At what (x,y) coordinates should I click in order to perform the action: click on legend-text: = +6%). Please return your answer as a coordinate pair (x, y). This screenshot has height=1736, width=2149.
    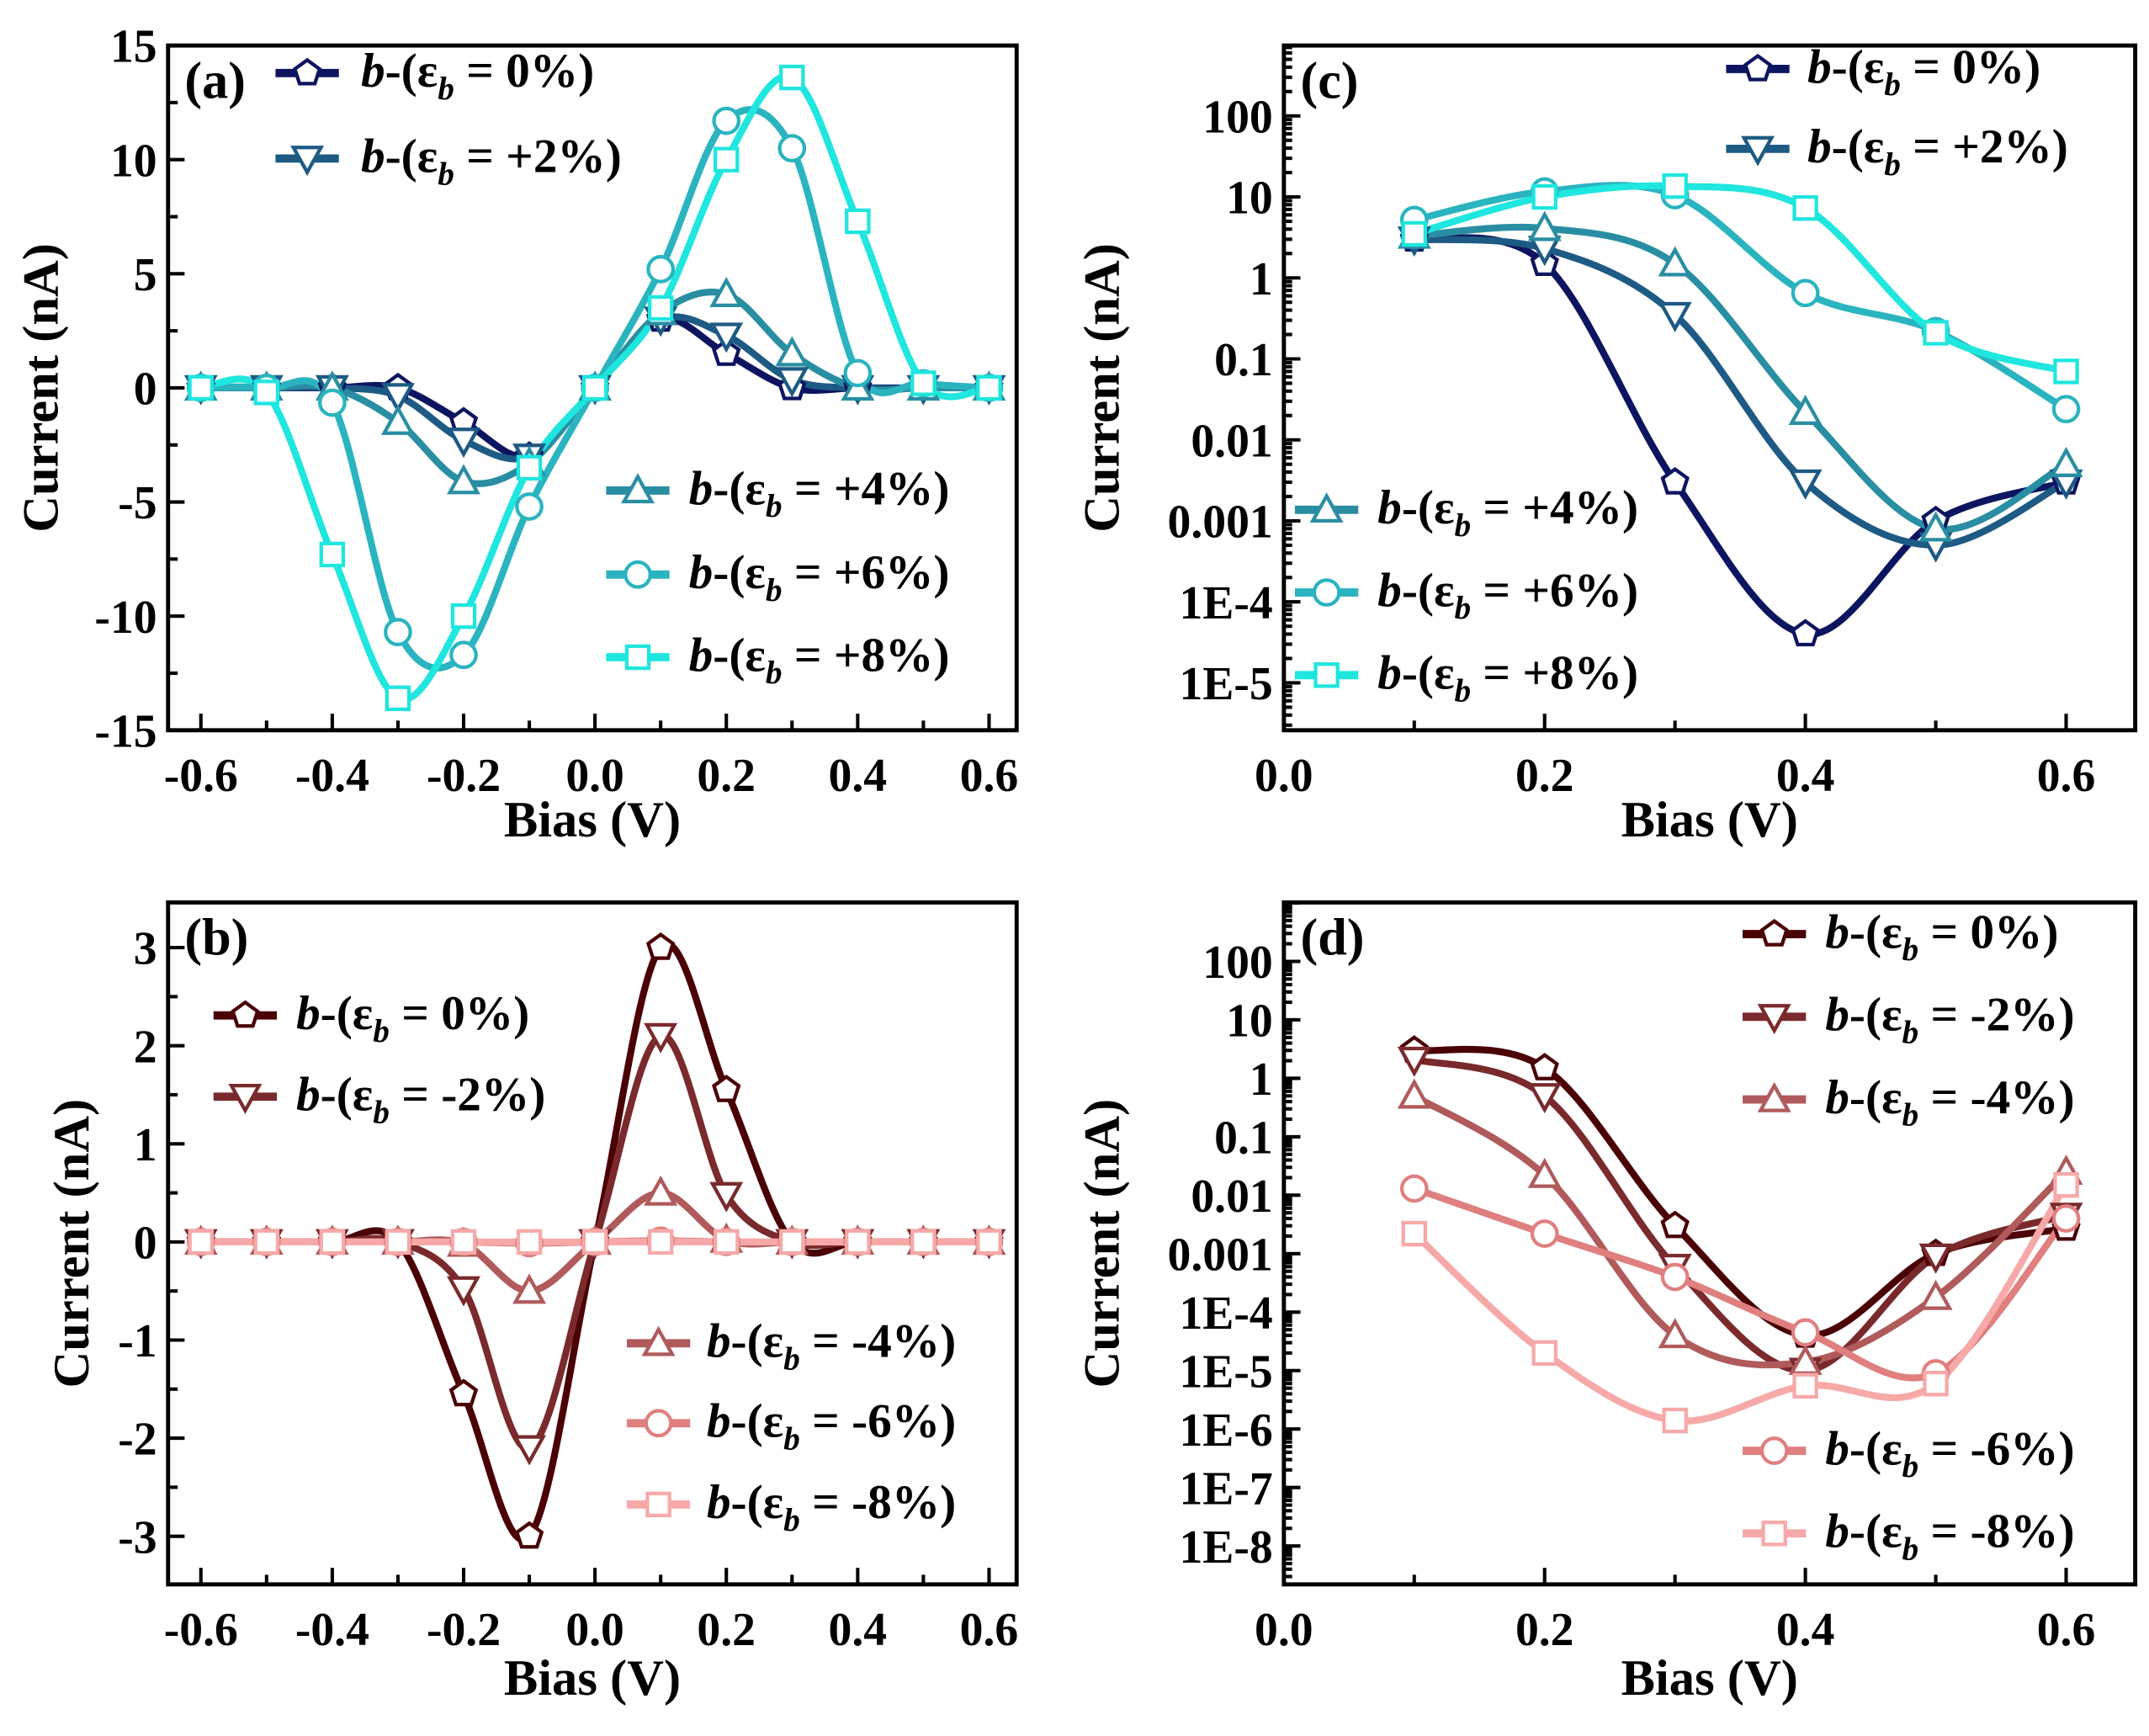
    Looking at the image, I should click on (1554, 590).